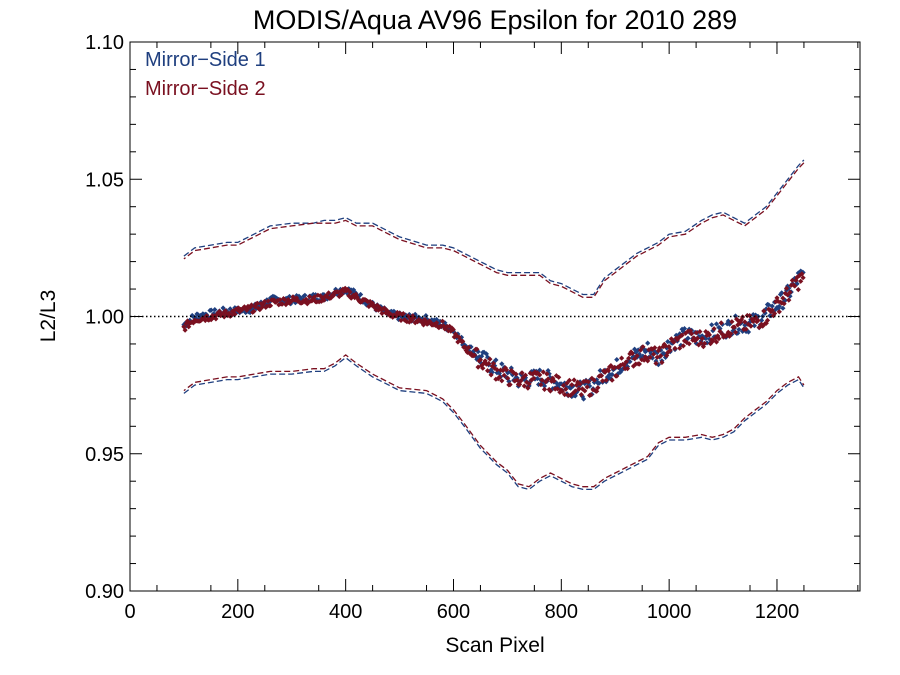 Image resolution: width=900 pixels, height=675 pixels. Describe the element at coordinates (205, 74) in the screenshot. I see `legend: Mirror−Side 1 Mirror−Side 2` at that location.